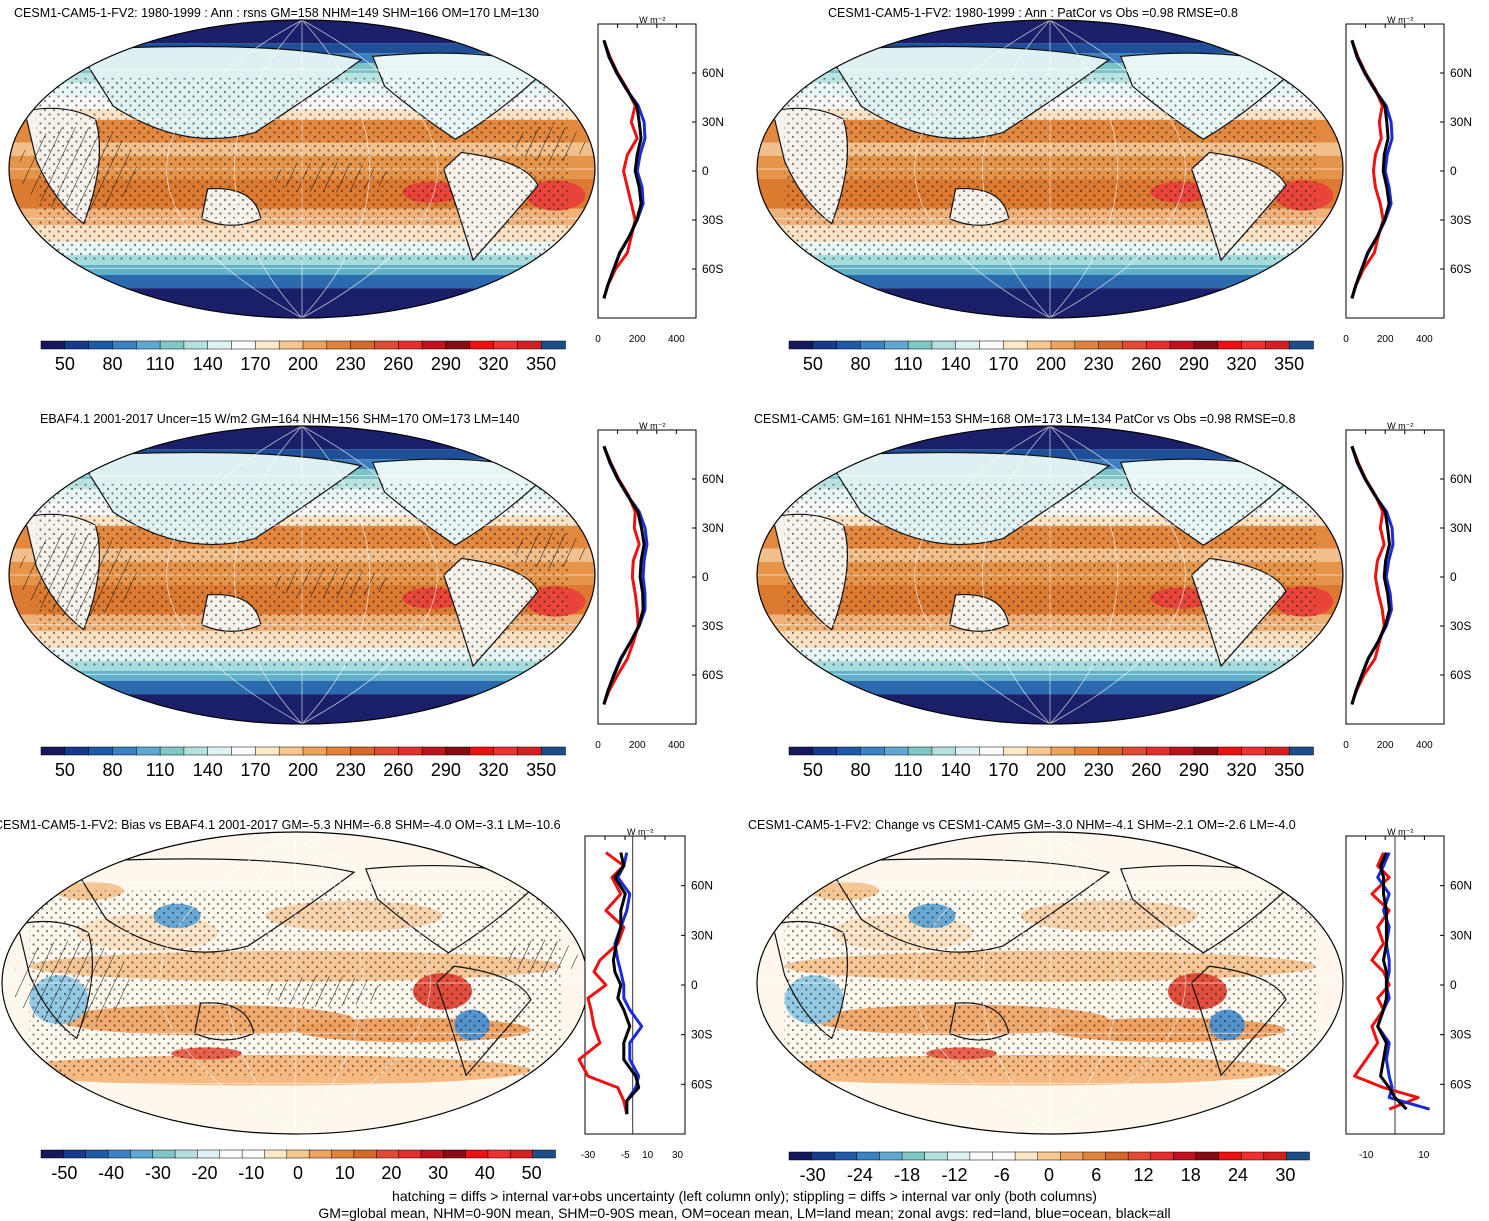  Describe the element at coordinates (1407, 180) in the screenshot. I see `zonal-average-plot: W m⁻² 60N 30N 0 30S 60S 0 200 400` at that location.